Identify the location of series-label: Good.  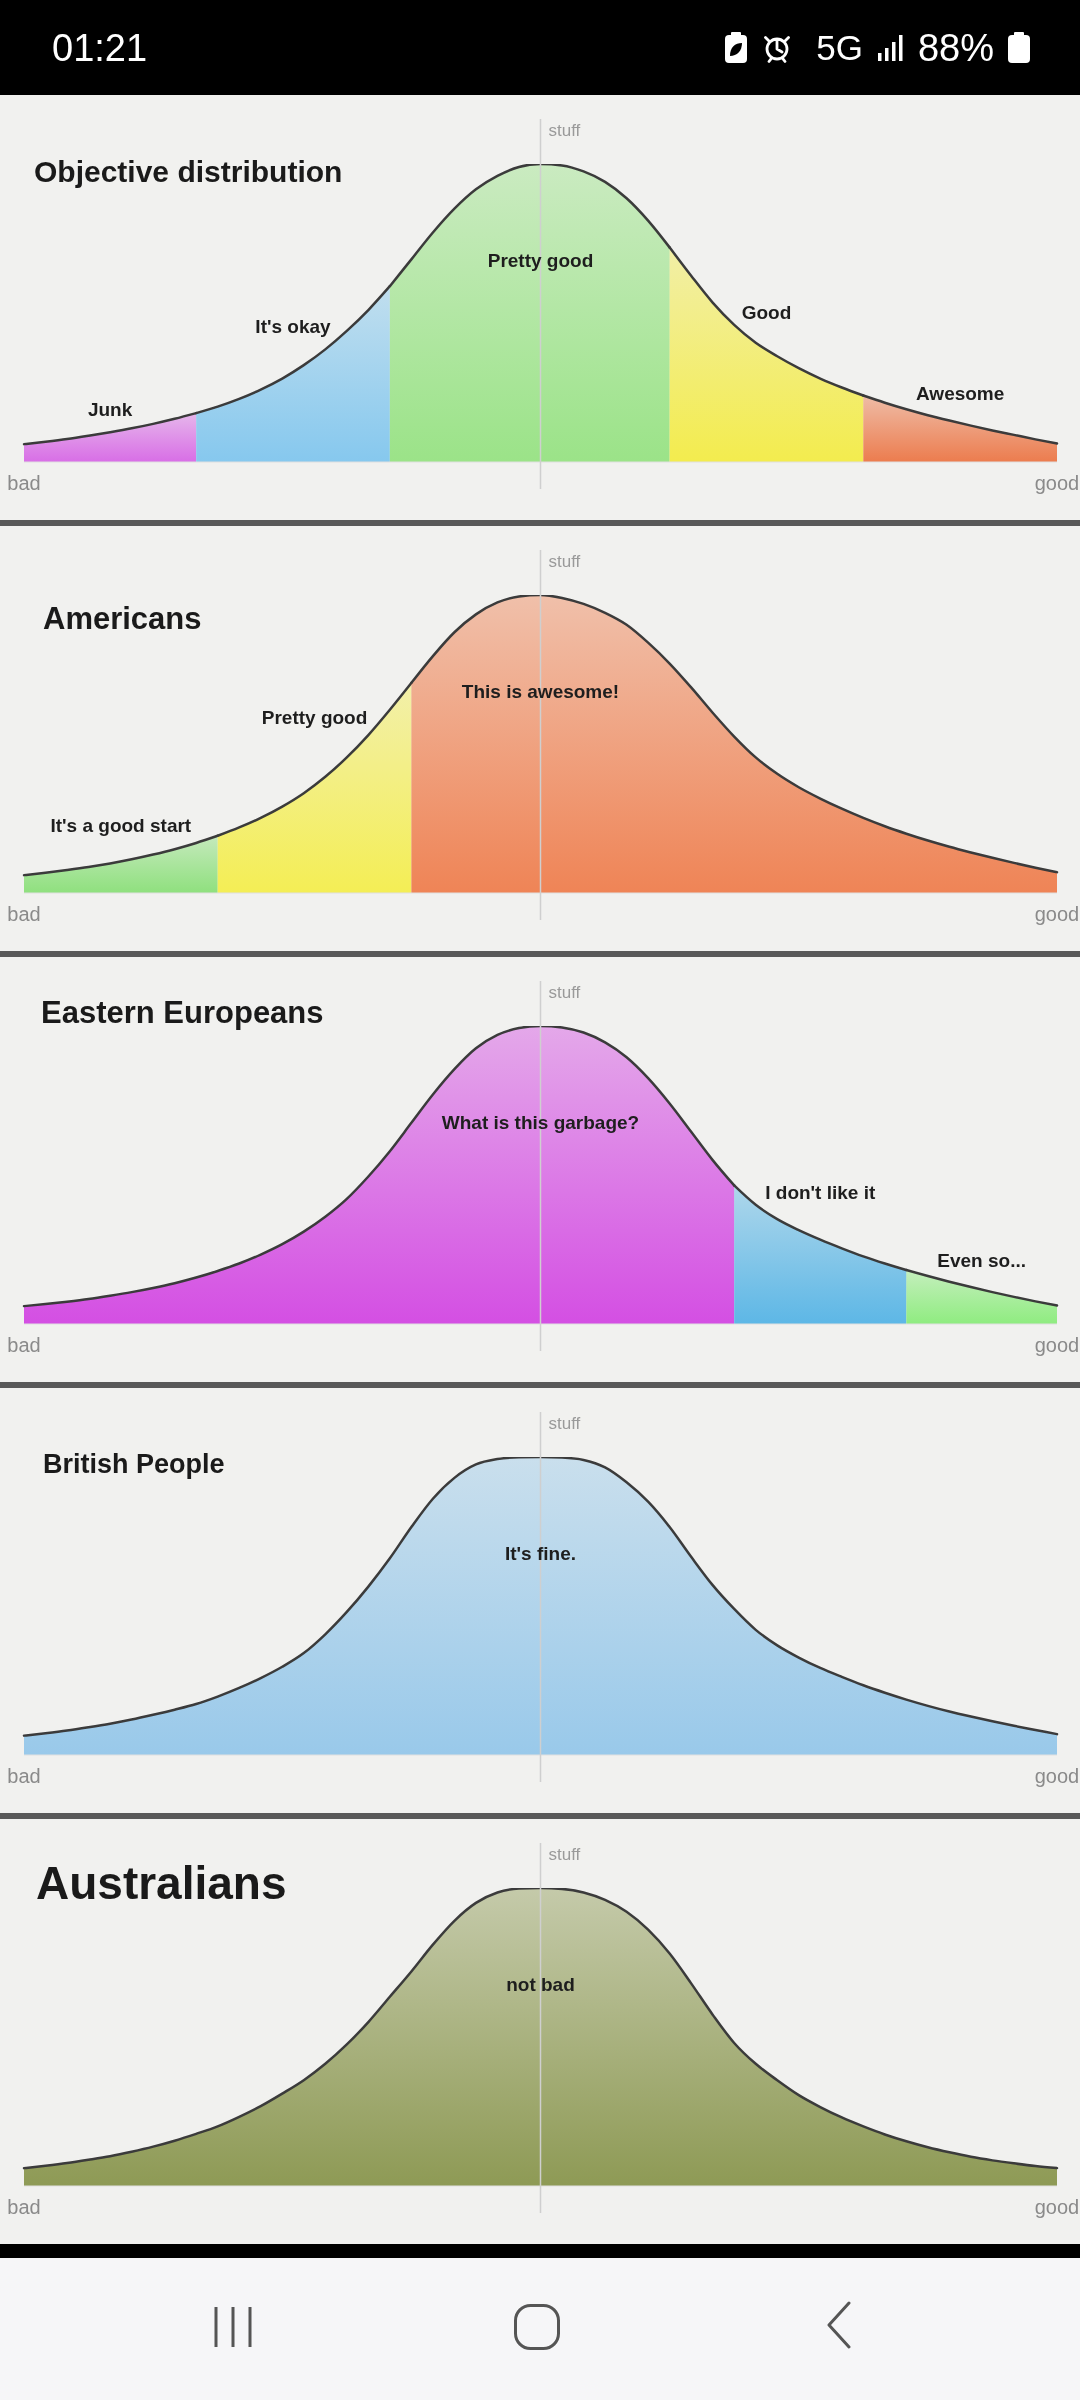
(766, 313).